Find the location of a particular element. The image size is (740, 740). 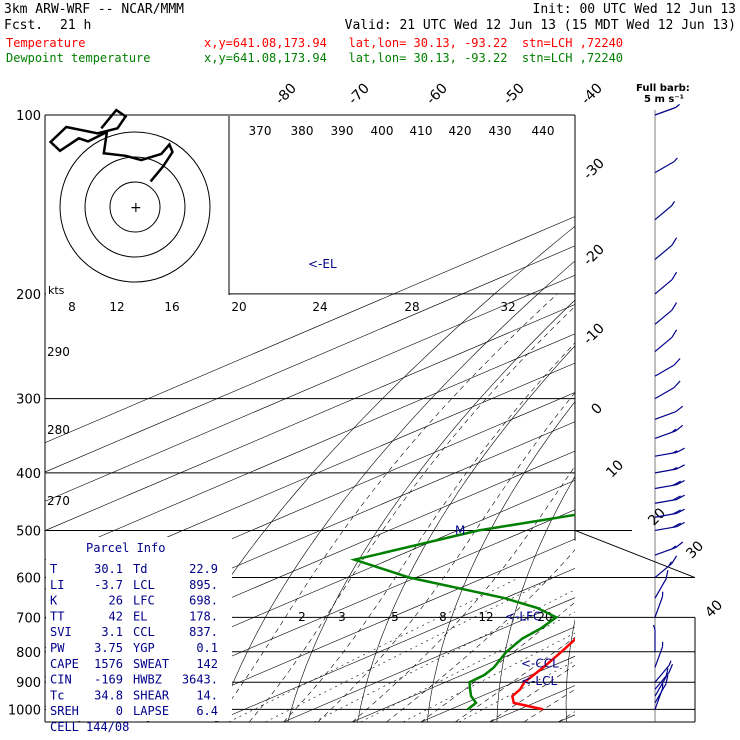

moist-adiabat-line is located at coordinates (463, 593).